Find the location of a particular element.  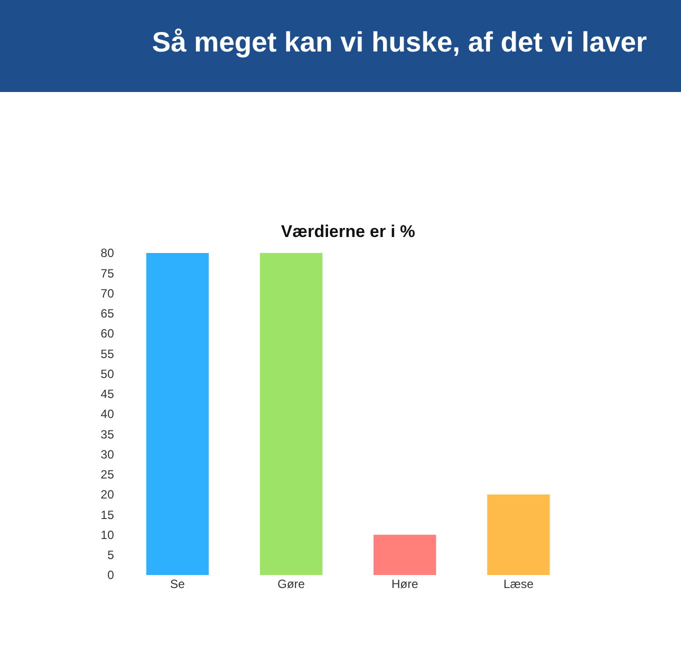

y-tick-label: 0 is located at coordinates (110, 575).